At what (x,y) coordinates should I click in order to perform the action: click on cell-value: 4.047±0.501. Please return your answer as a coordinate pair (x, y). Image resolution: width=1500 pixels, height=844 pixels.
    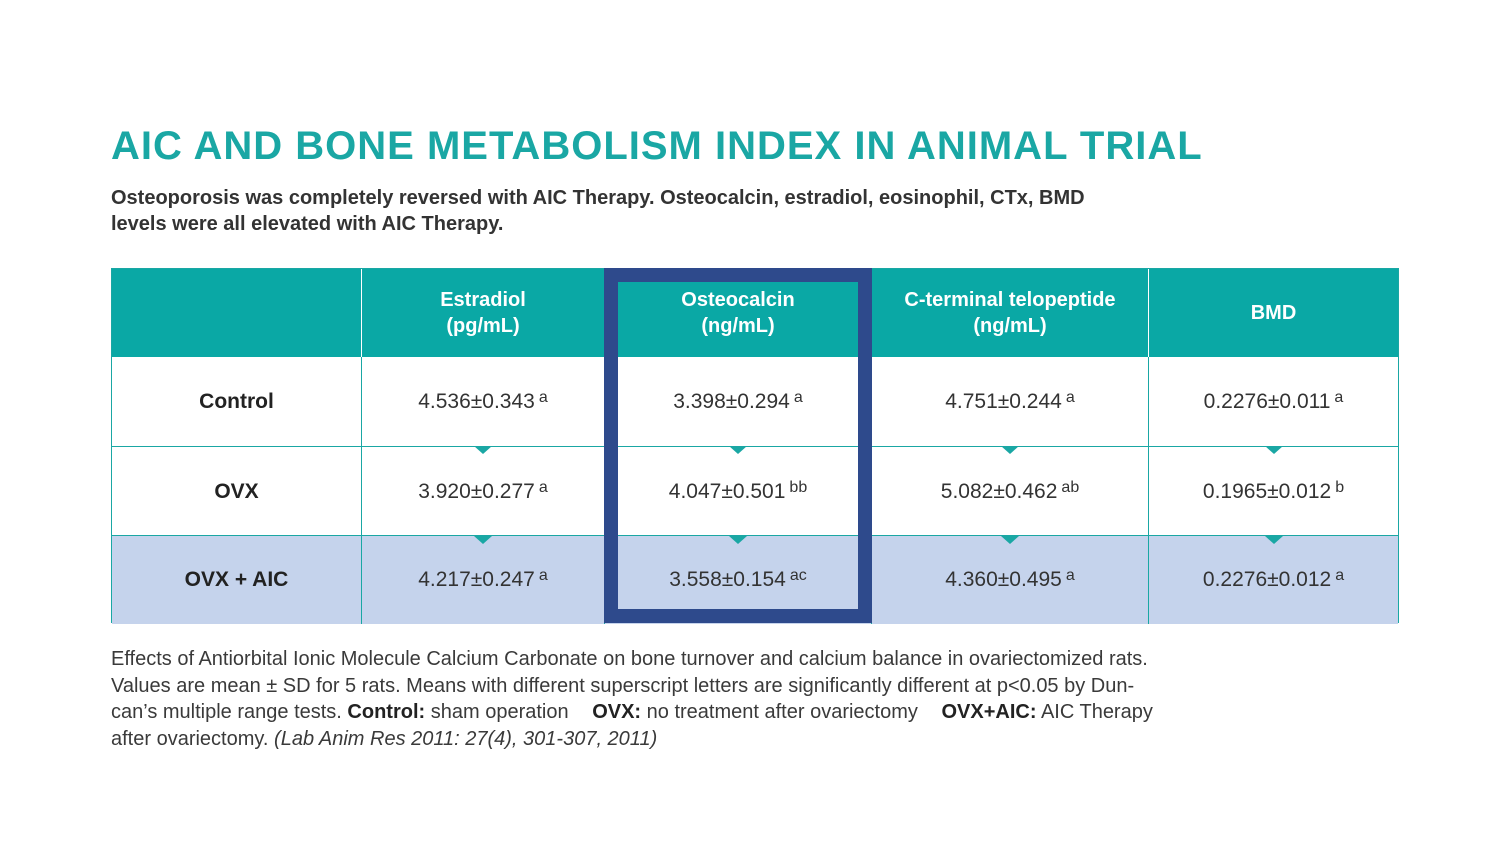
    Looking at the image, I should click on (727, 491).